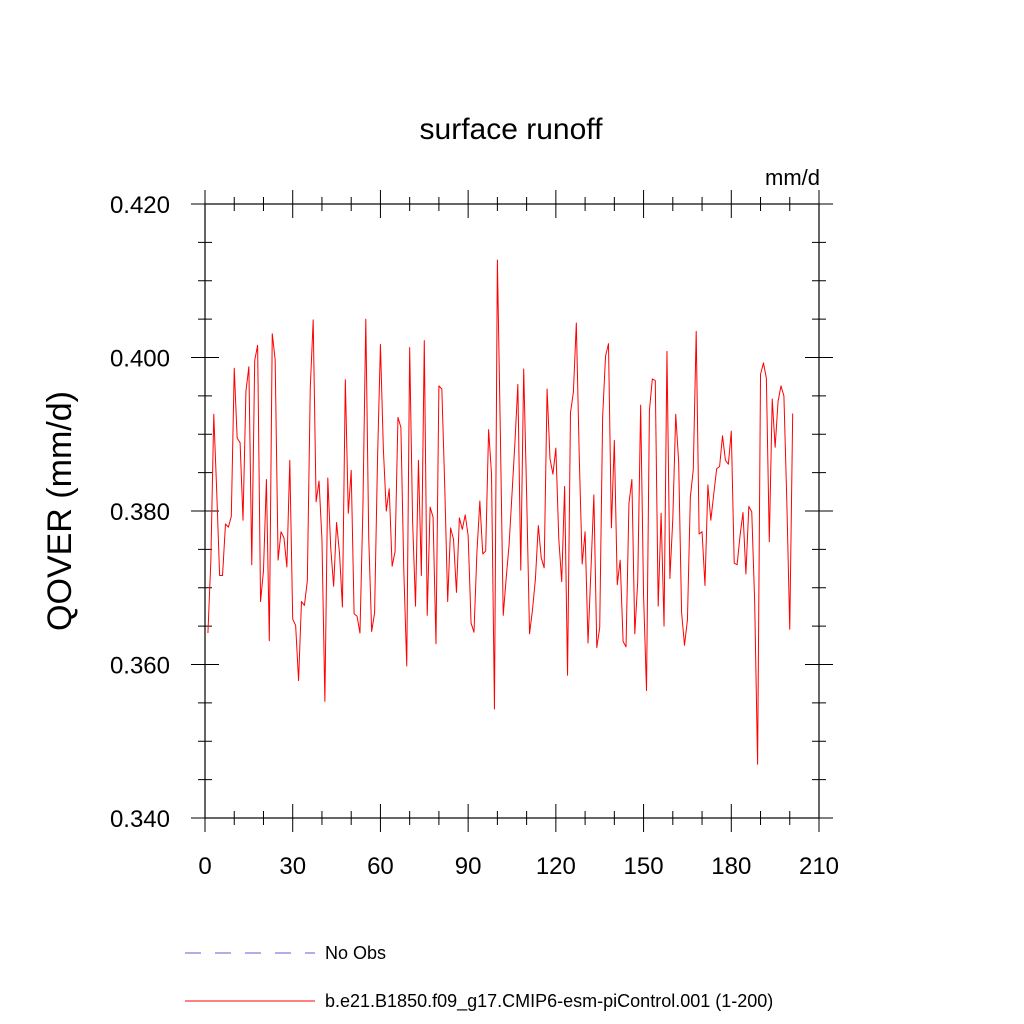 Image resolution: width=1024 pixels, height=1024 pixels. What do you see at coordinates (819, 866) in the screenshot?
I see `x-tick-label: 210` at bounding box center [819, 866].